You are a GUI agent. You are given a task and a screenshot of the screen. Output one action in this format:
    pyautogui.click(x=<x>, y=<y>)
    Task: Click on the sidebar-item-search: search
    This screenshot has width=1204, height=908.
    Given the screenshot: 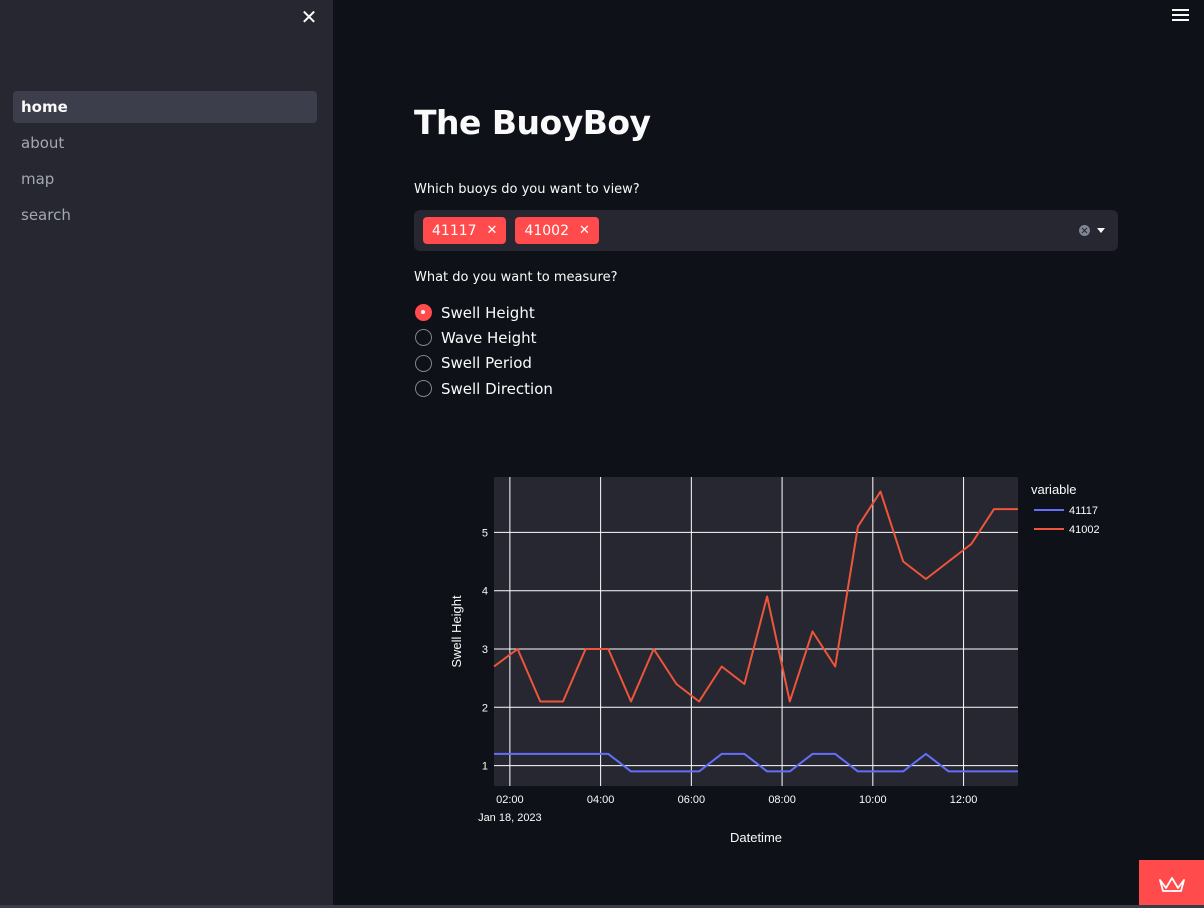 What is the action you would take?
    pyautogui.click(x=46, y=215)
    